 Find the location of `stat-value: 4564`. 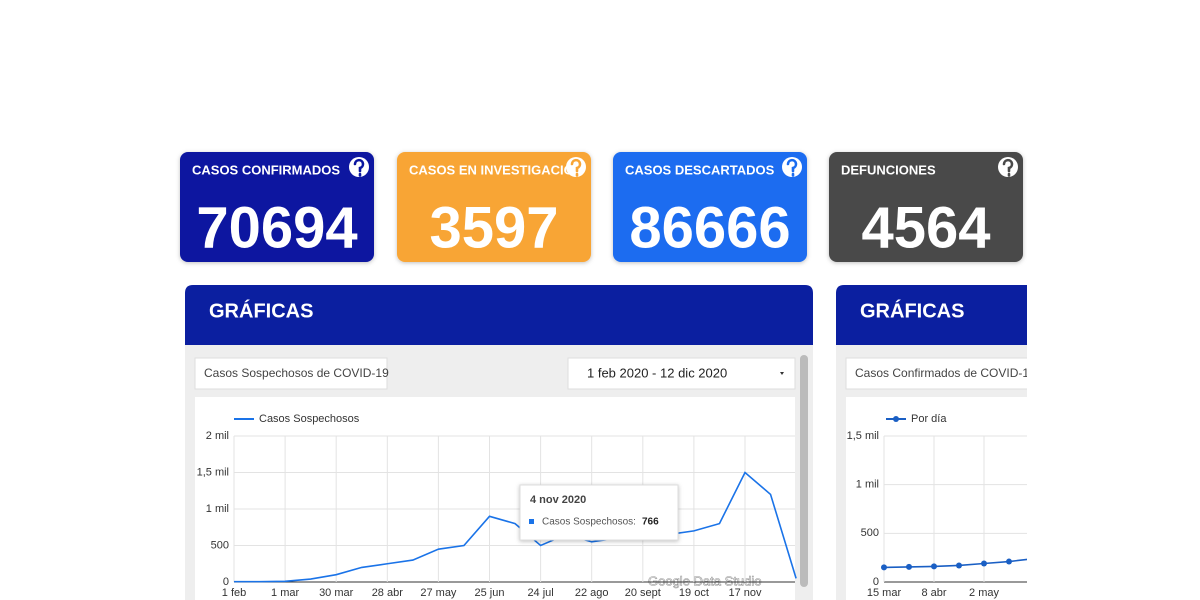

stat-value: 4564 is located at coordinates (925, 227).